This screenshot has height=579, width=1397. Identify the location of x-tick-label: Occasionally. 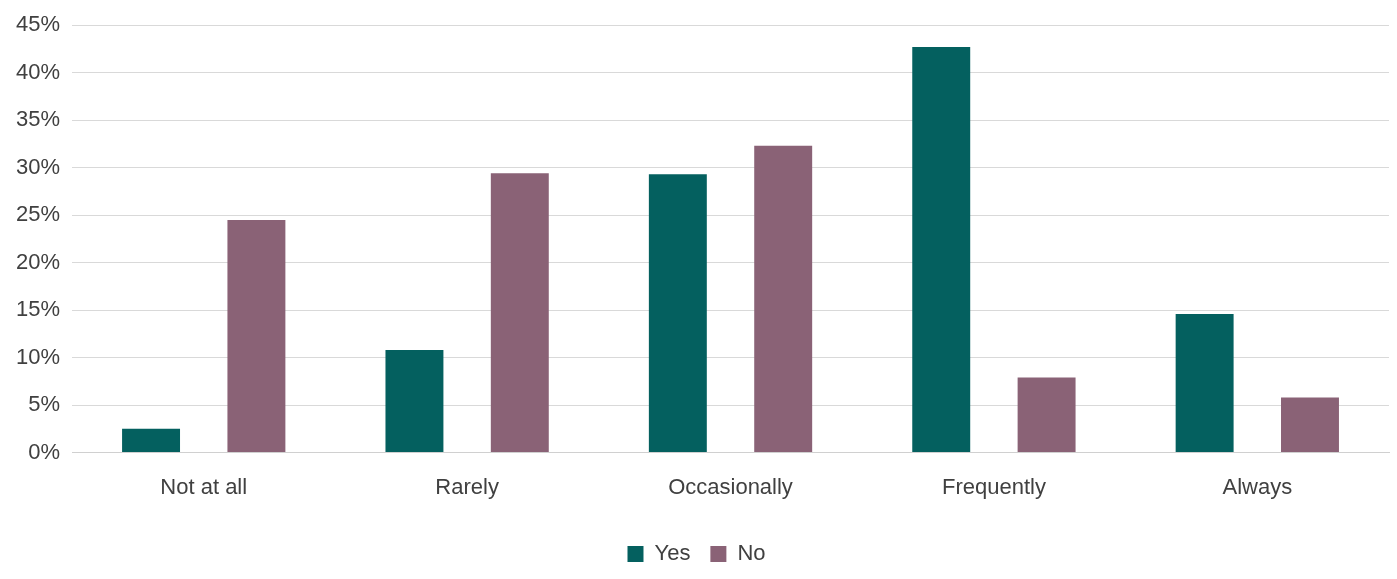
(730, 486).